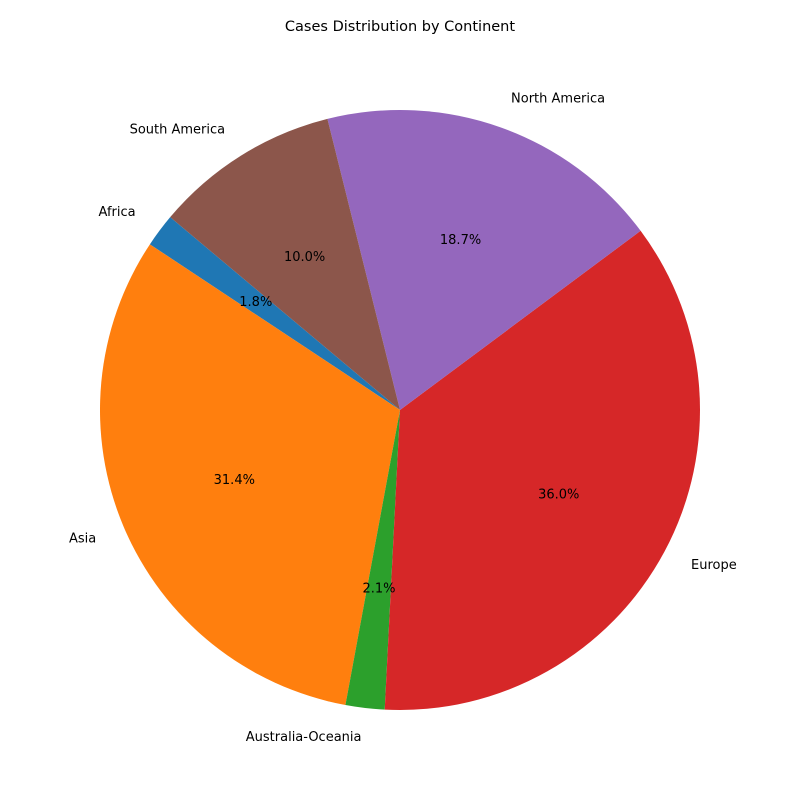 This screenshot has width=800, height=800. Describe the element at coordinates (558, 494) in the screenshot. I see `slice-percent-europe: 36.0%` at that location.